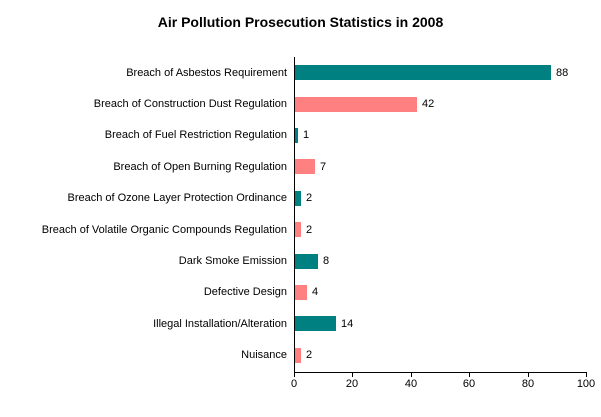 This screenshot has height=417, width=601. Describe the element at coordinates (586, 384) in the screenshot. I see `x-axis-tick-label: 100` at that location.